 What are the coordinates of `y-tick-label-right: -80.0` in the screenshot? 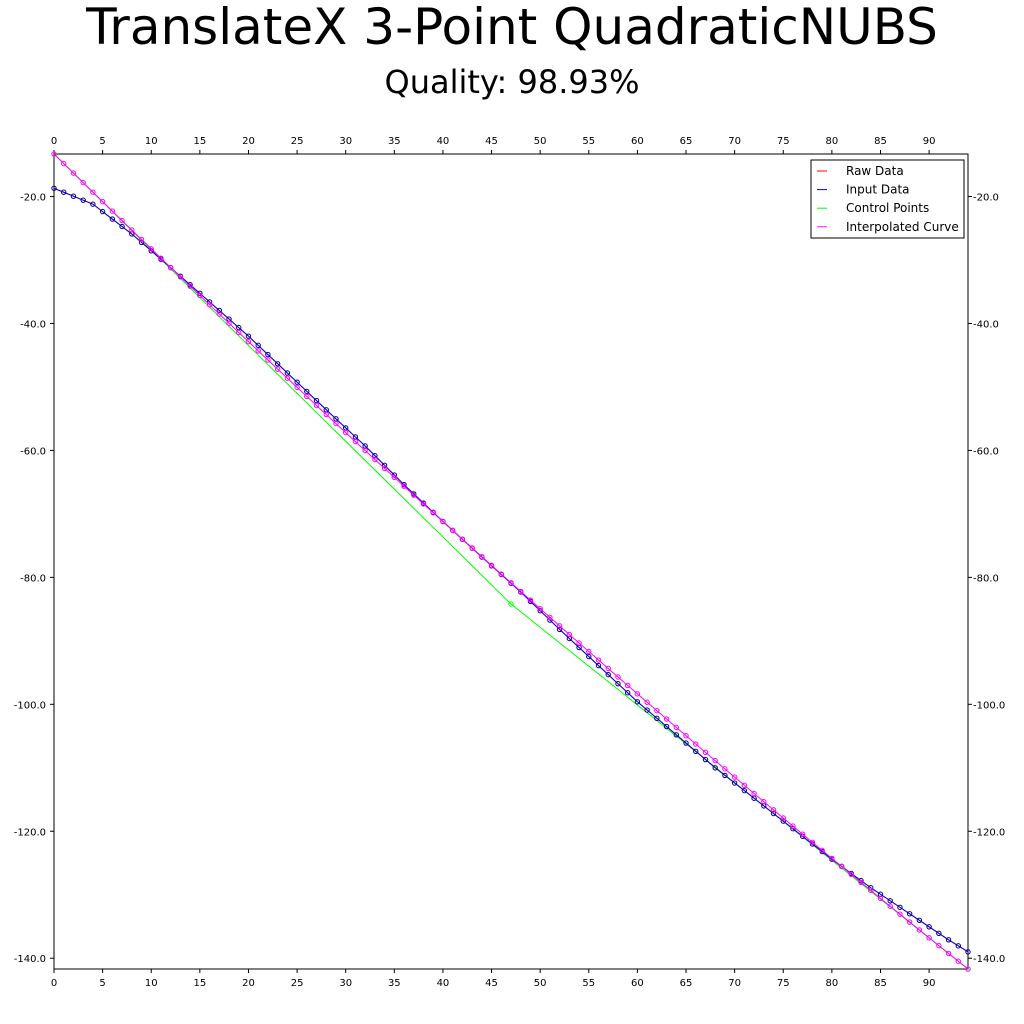 It's located at (986, 578).